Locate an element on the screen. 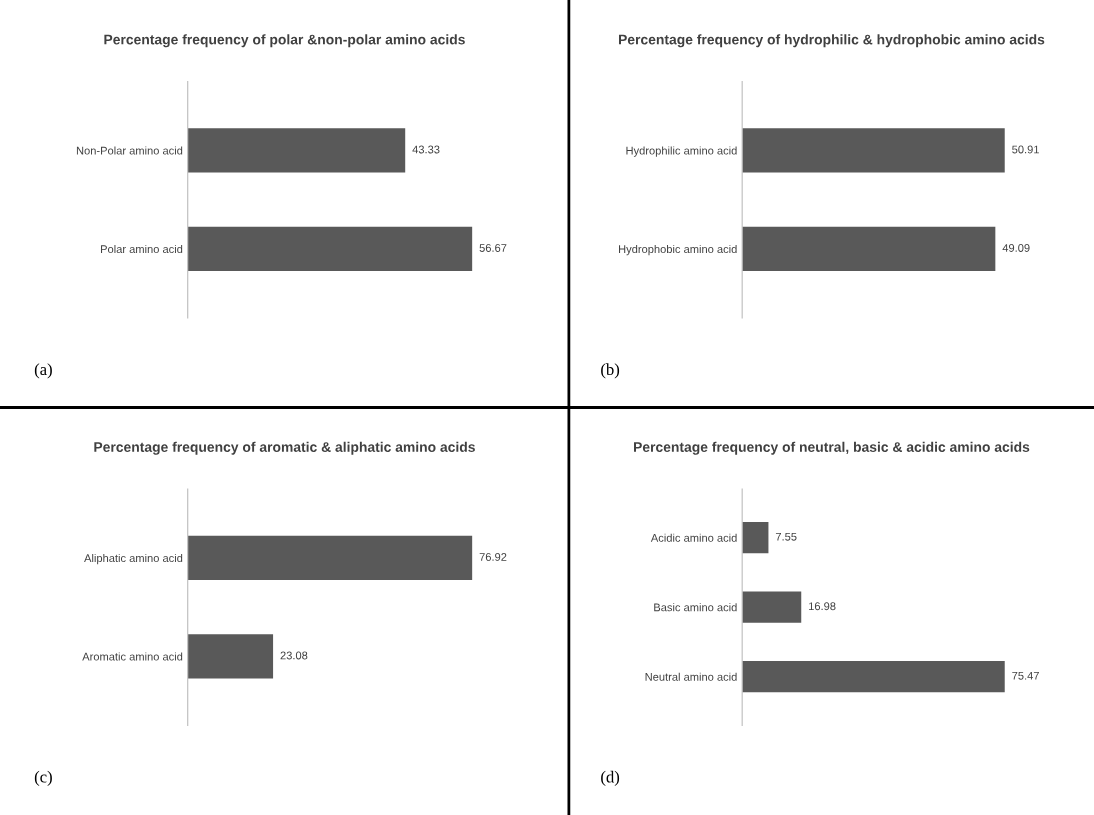  text: (c) is located at coordinates (43, 778).